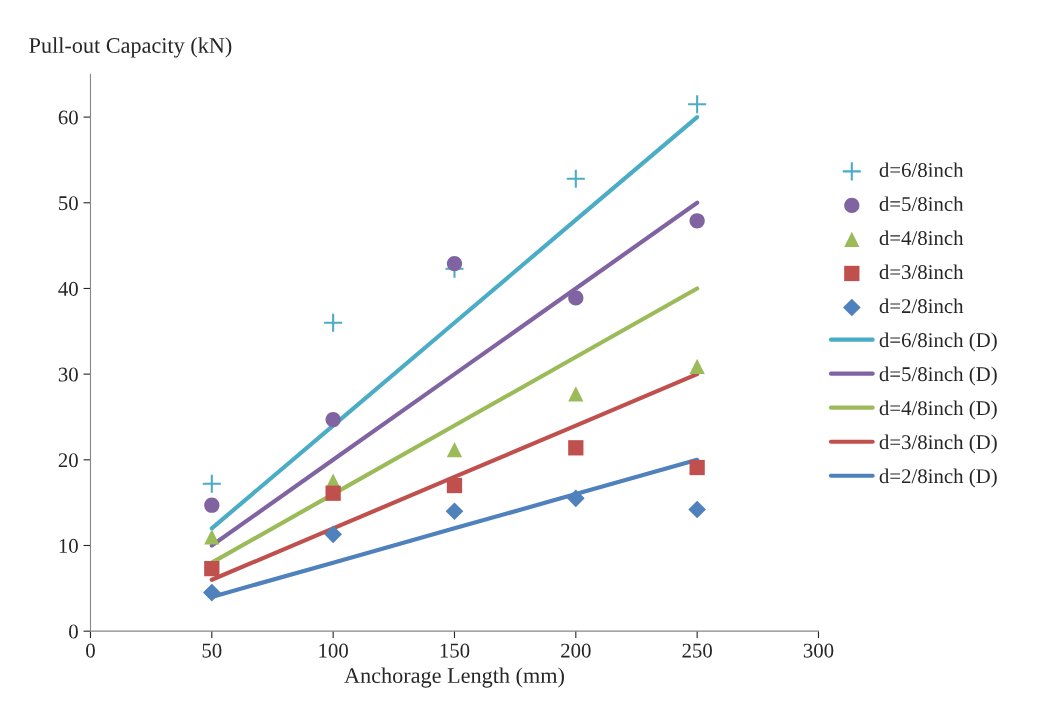 The image size is (1040, 728). I want to click on legend-label: d=3/8inch (D), so click(938, 444).